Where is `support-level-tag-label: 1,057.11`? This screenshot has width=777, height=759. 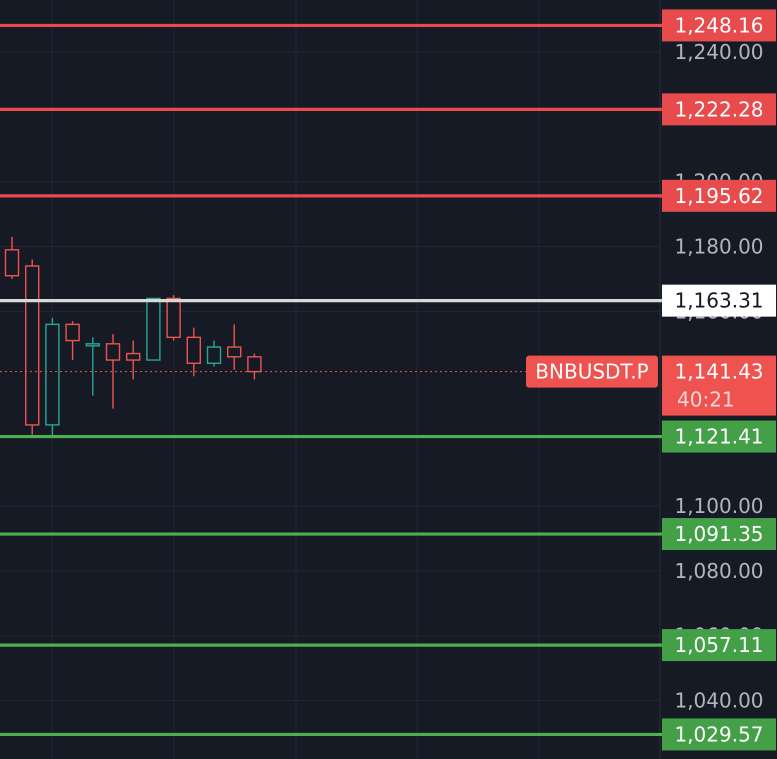 support-level-tag-label: 1,057.11 is located at coordinates (718, 645).